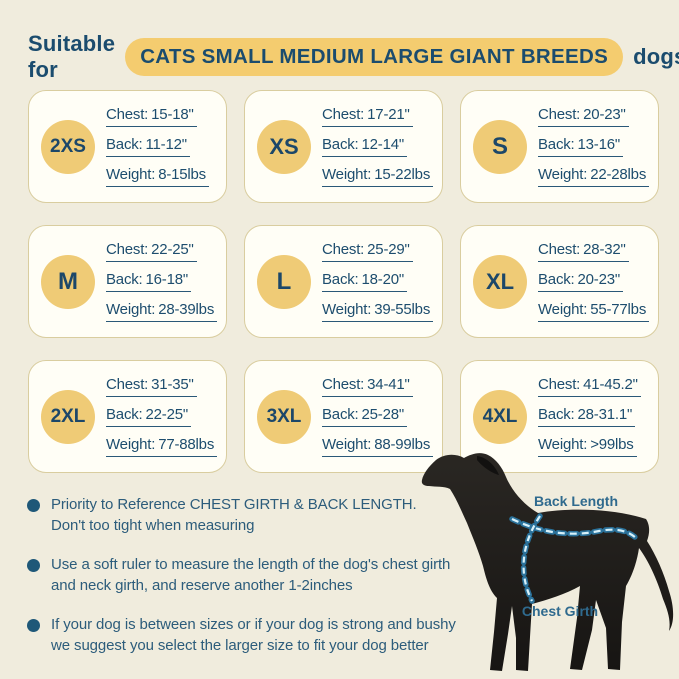 This screenshot has width=679, height=679. I want to click on size-measures: Chest: 28-32" Back: 20-23" Weight: 55-77lbs, so click(594, 282).